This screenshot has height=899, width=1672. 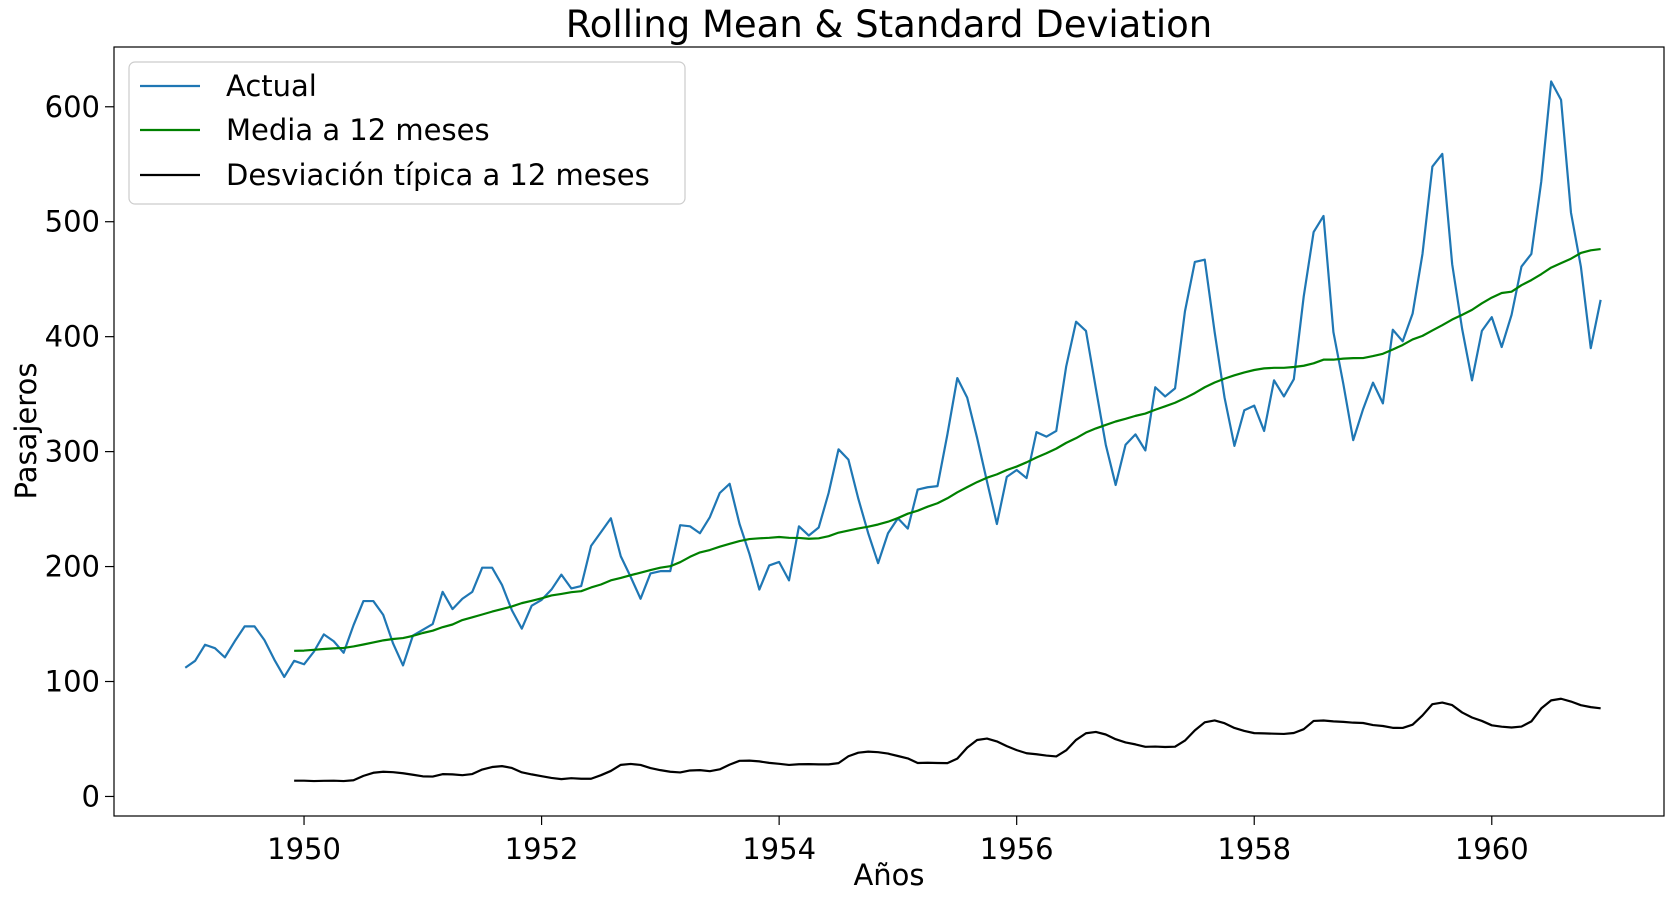 What do you see at coordinates (72, 222) in the screenshot?
I see `y-tick-label: 500` at bounding box center [72, 222].